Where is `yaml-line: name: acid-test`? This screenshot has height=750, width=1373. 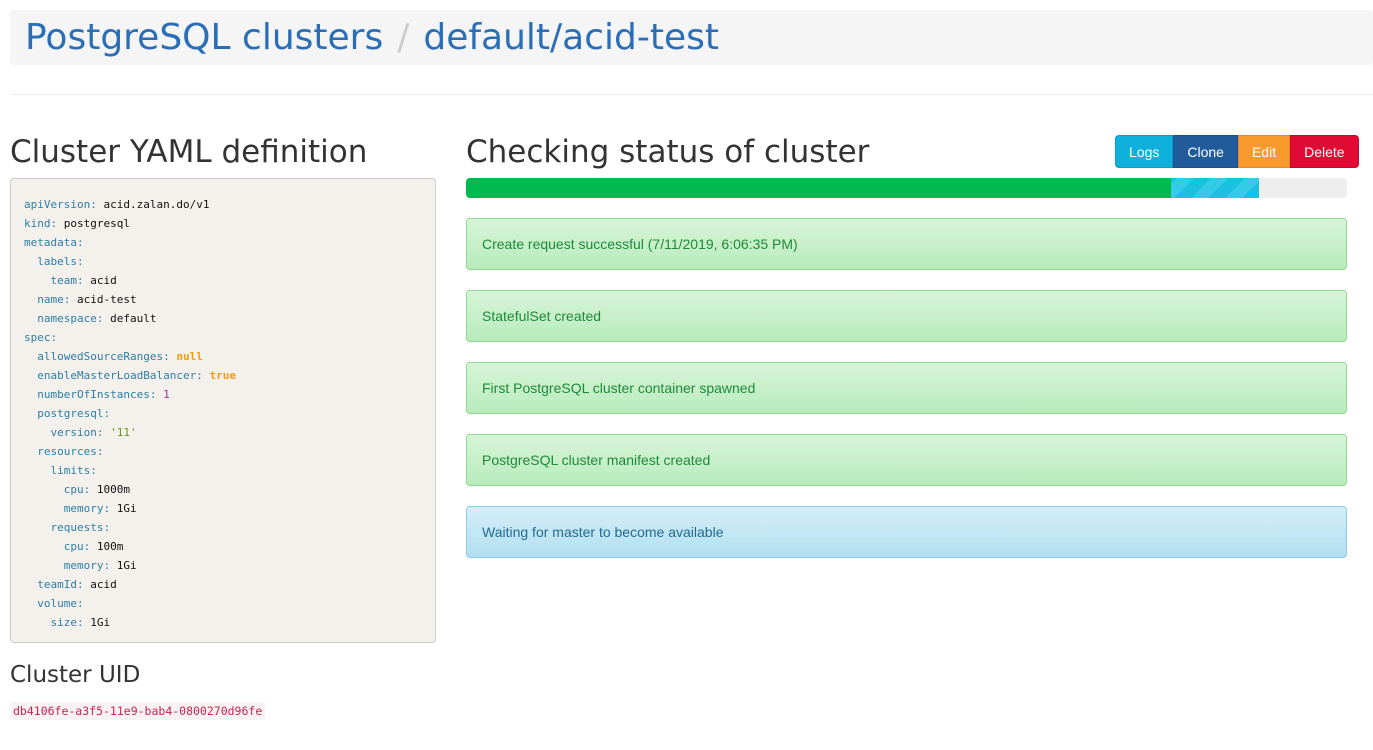
yaml-line: name: acid-test is located at coordinates (87, 299).